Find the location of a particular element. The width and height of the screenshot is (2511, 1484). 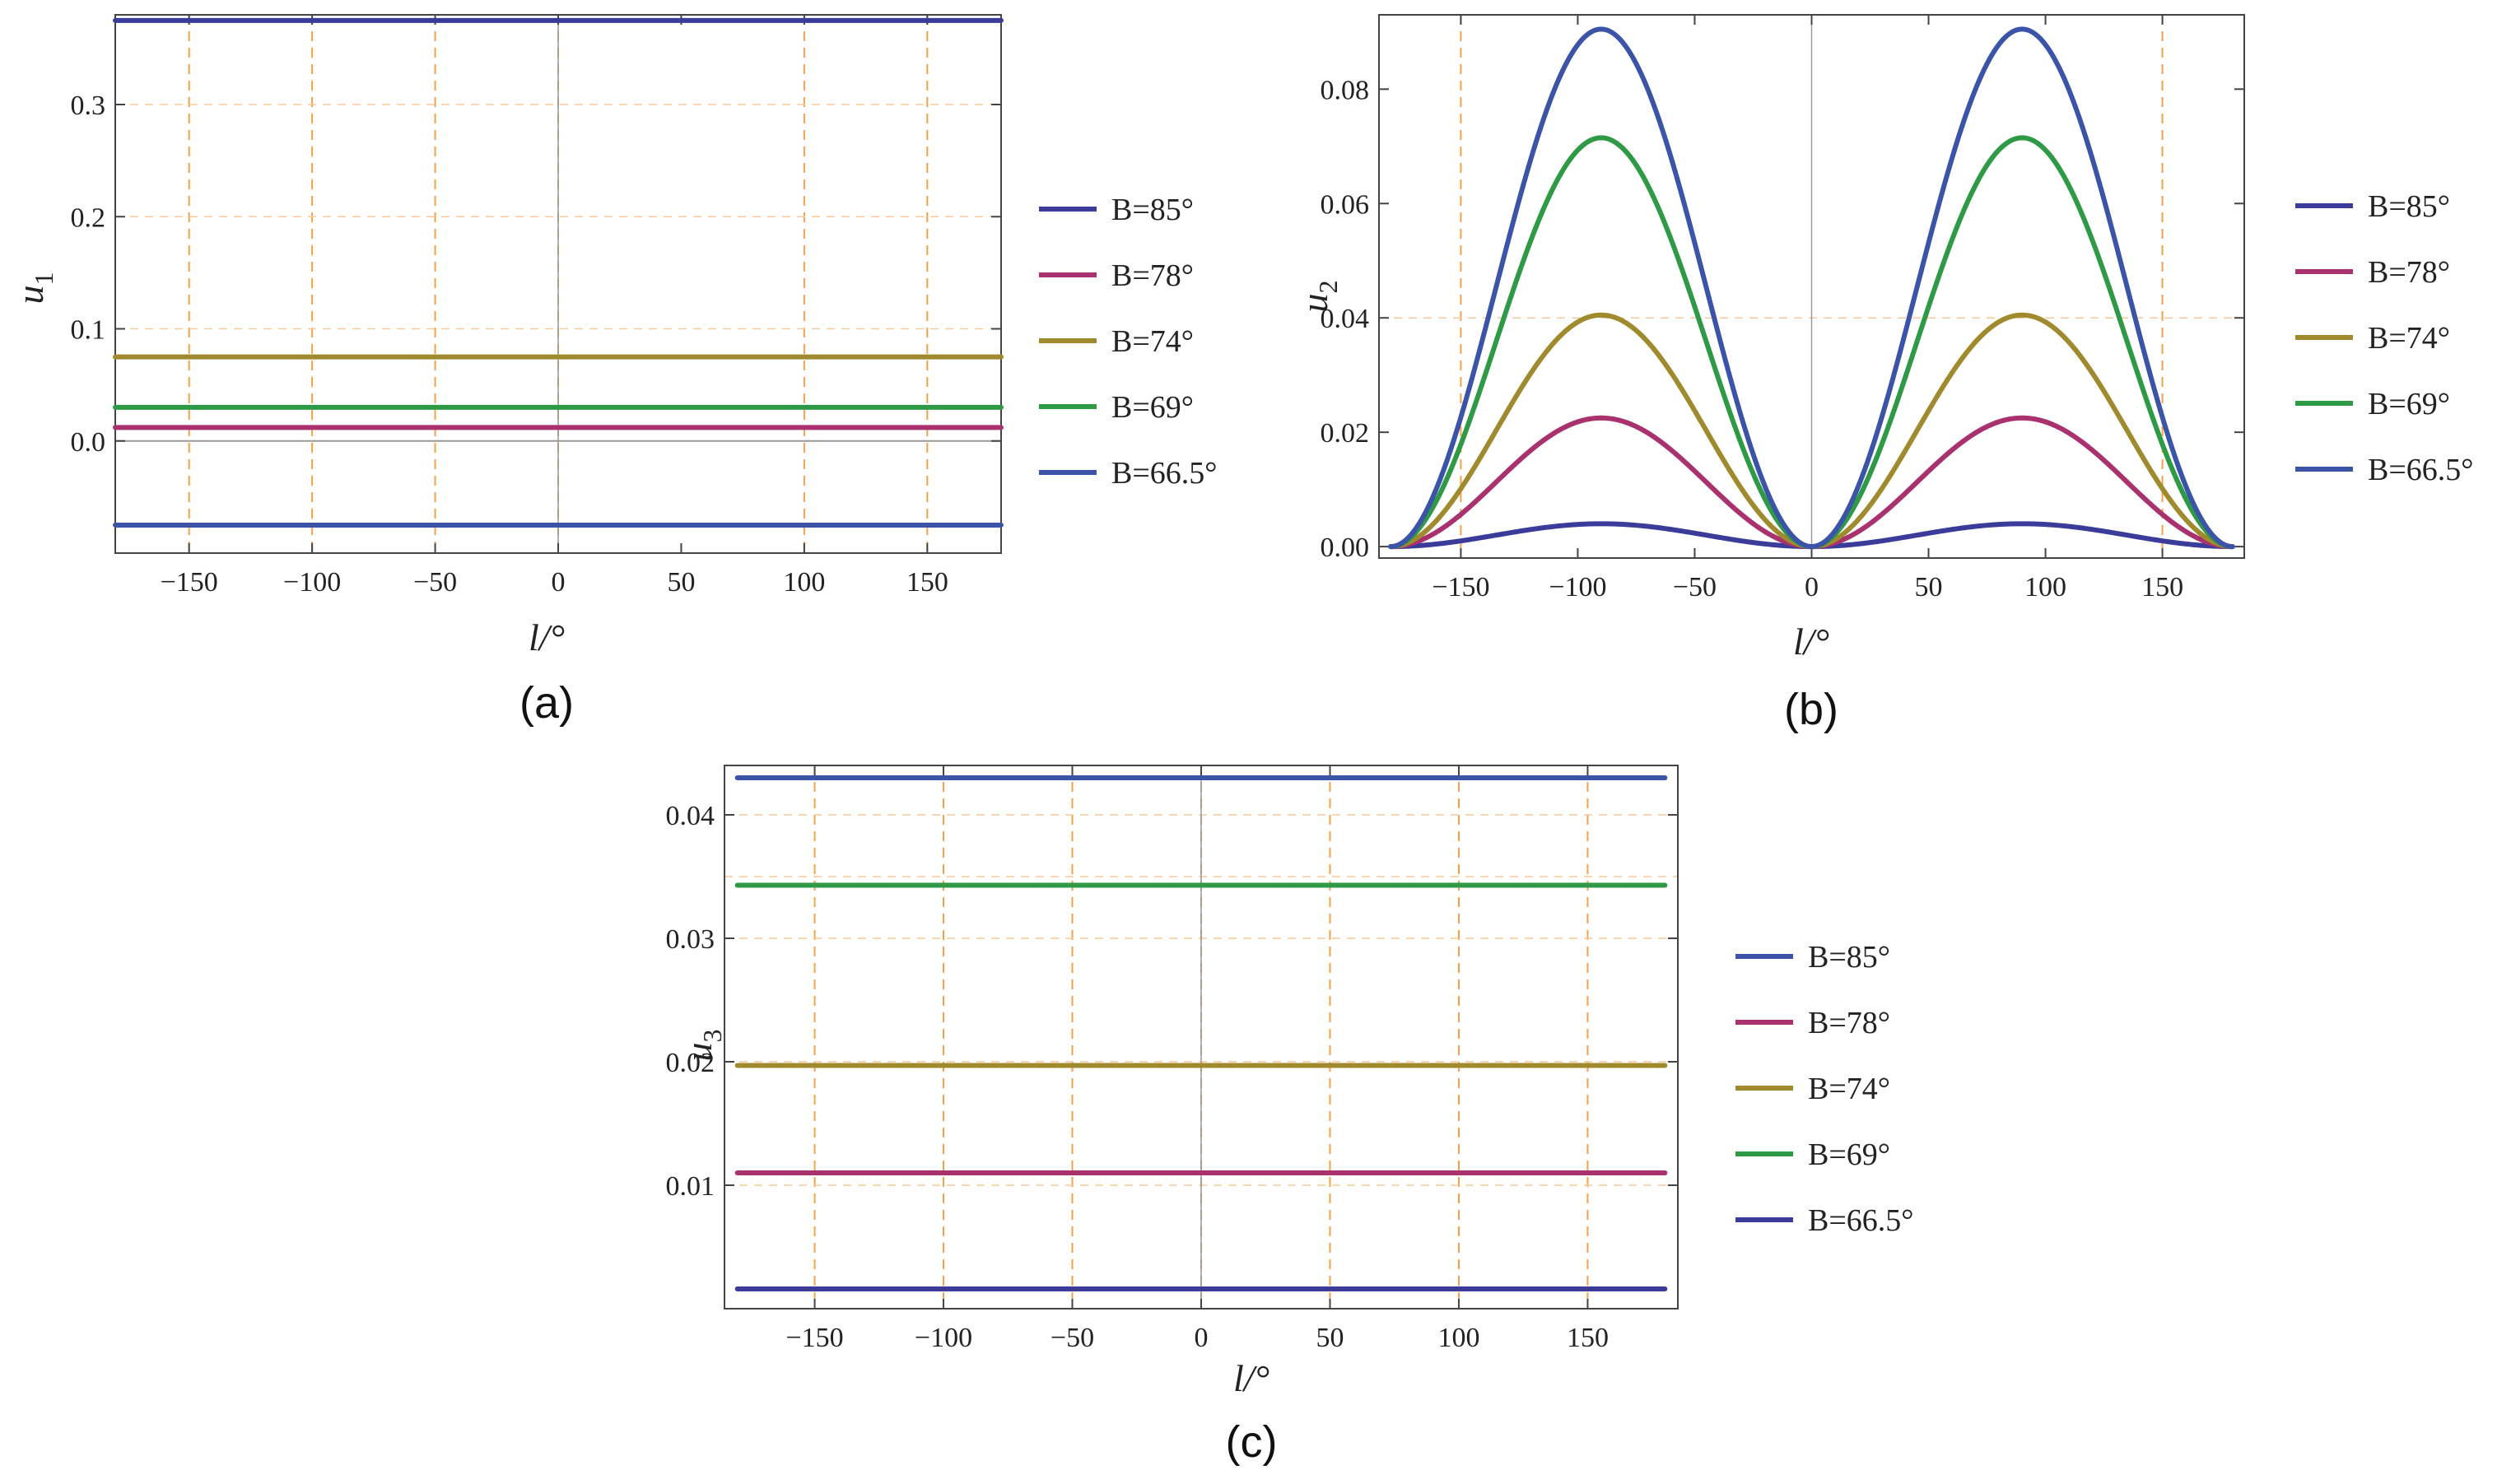

y-tick-label: 0.03 is located at coordinates (690, 939).